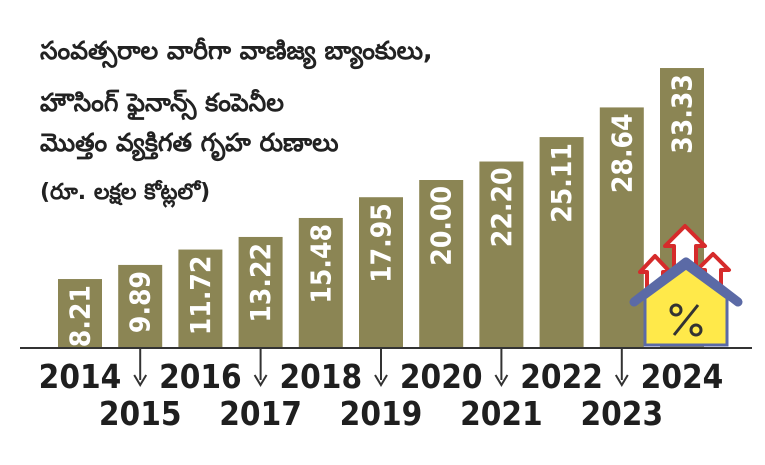 The width and height of the screenshot is (765, 465). Describe the element at coordinates (236, 50) in the screenshot. I see `chart-title-line-1: సంవత్సరాల వారీగా వాణిజ్య బ్యాంకులు,` at that location.